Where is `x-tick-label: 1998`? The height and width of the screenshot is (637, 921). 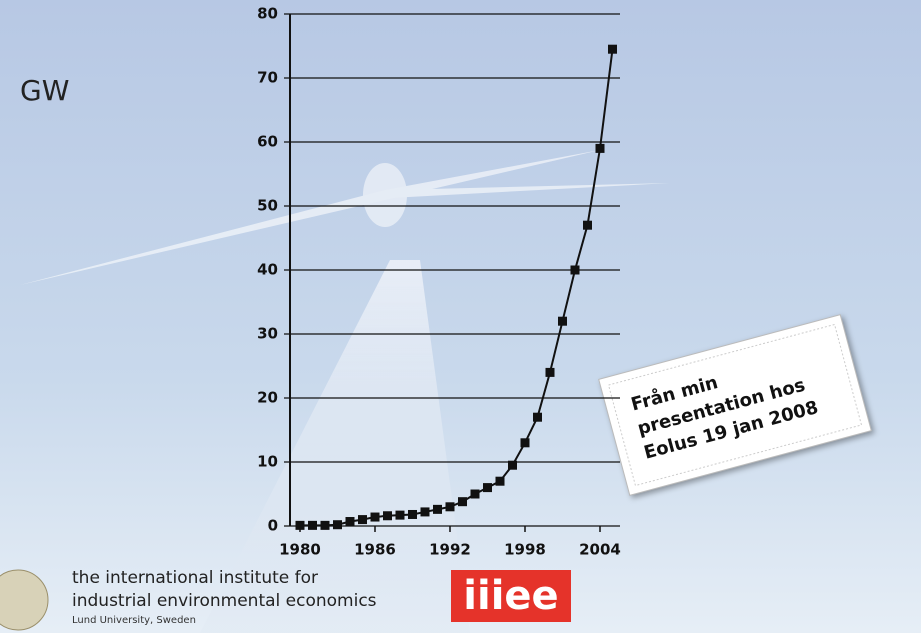 x-tick-label: 1998 is located at coordinates (525, 550).